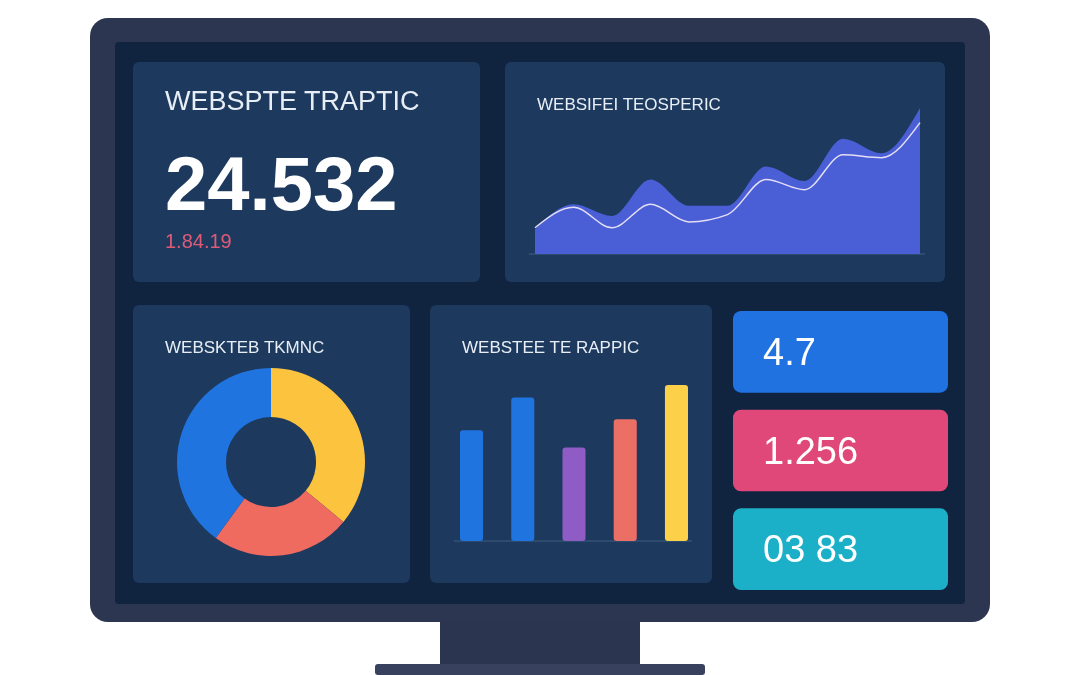  Describe the element at coordinates (629, 104) in the screenshot. I see `chart-title: WEBSIFEI TEOSPERIC` at that location.